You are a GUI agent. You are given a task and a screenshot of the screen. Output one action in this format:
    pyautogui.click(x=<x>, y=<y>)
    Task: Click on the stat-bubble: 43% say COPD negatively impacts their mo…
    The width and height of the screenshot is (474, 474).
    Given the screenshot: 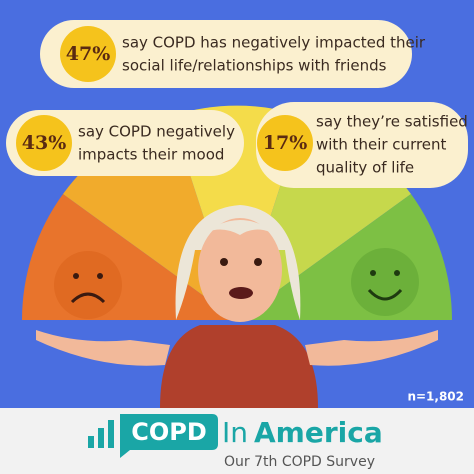 What is the action you would take?
    pyautogui.click(x=125, y=143)
    